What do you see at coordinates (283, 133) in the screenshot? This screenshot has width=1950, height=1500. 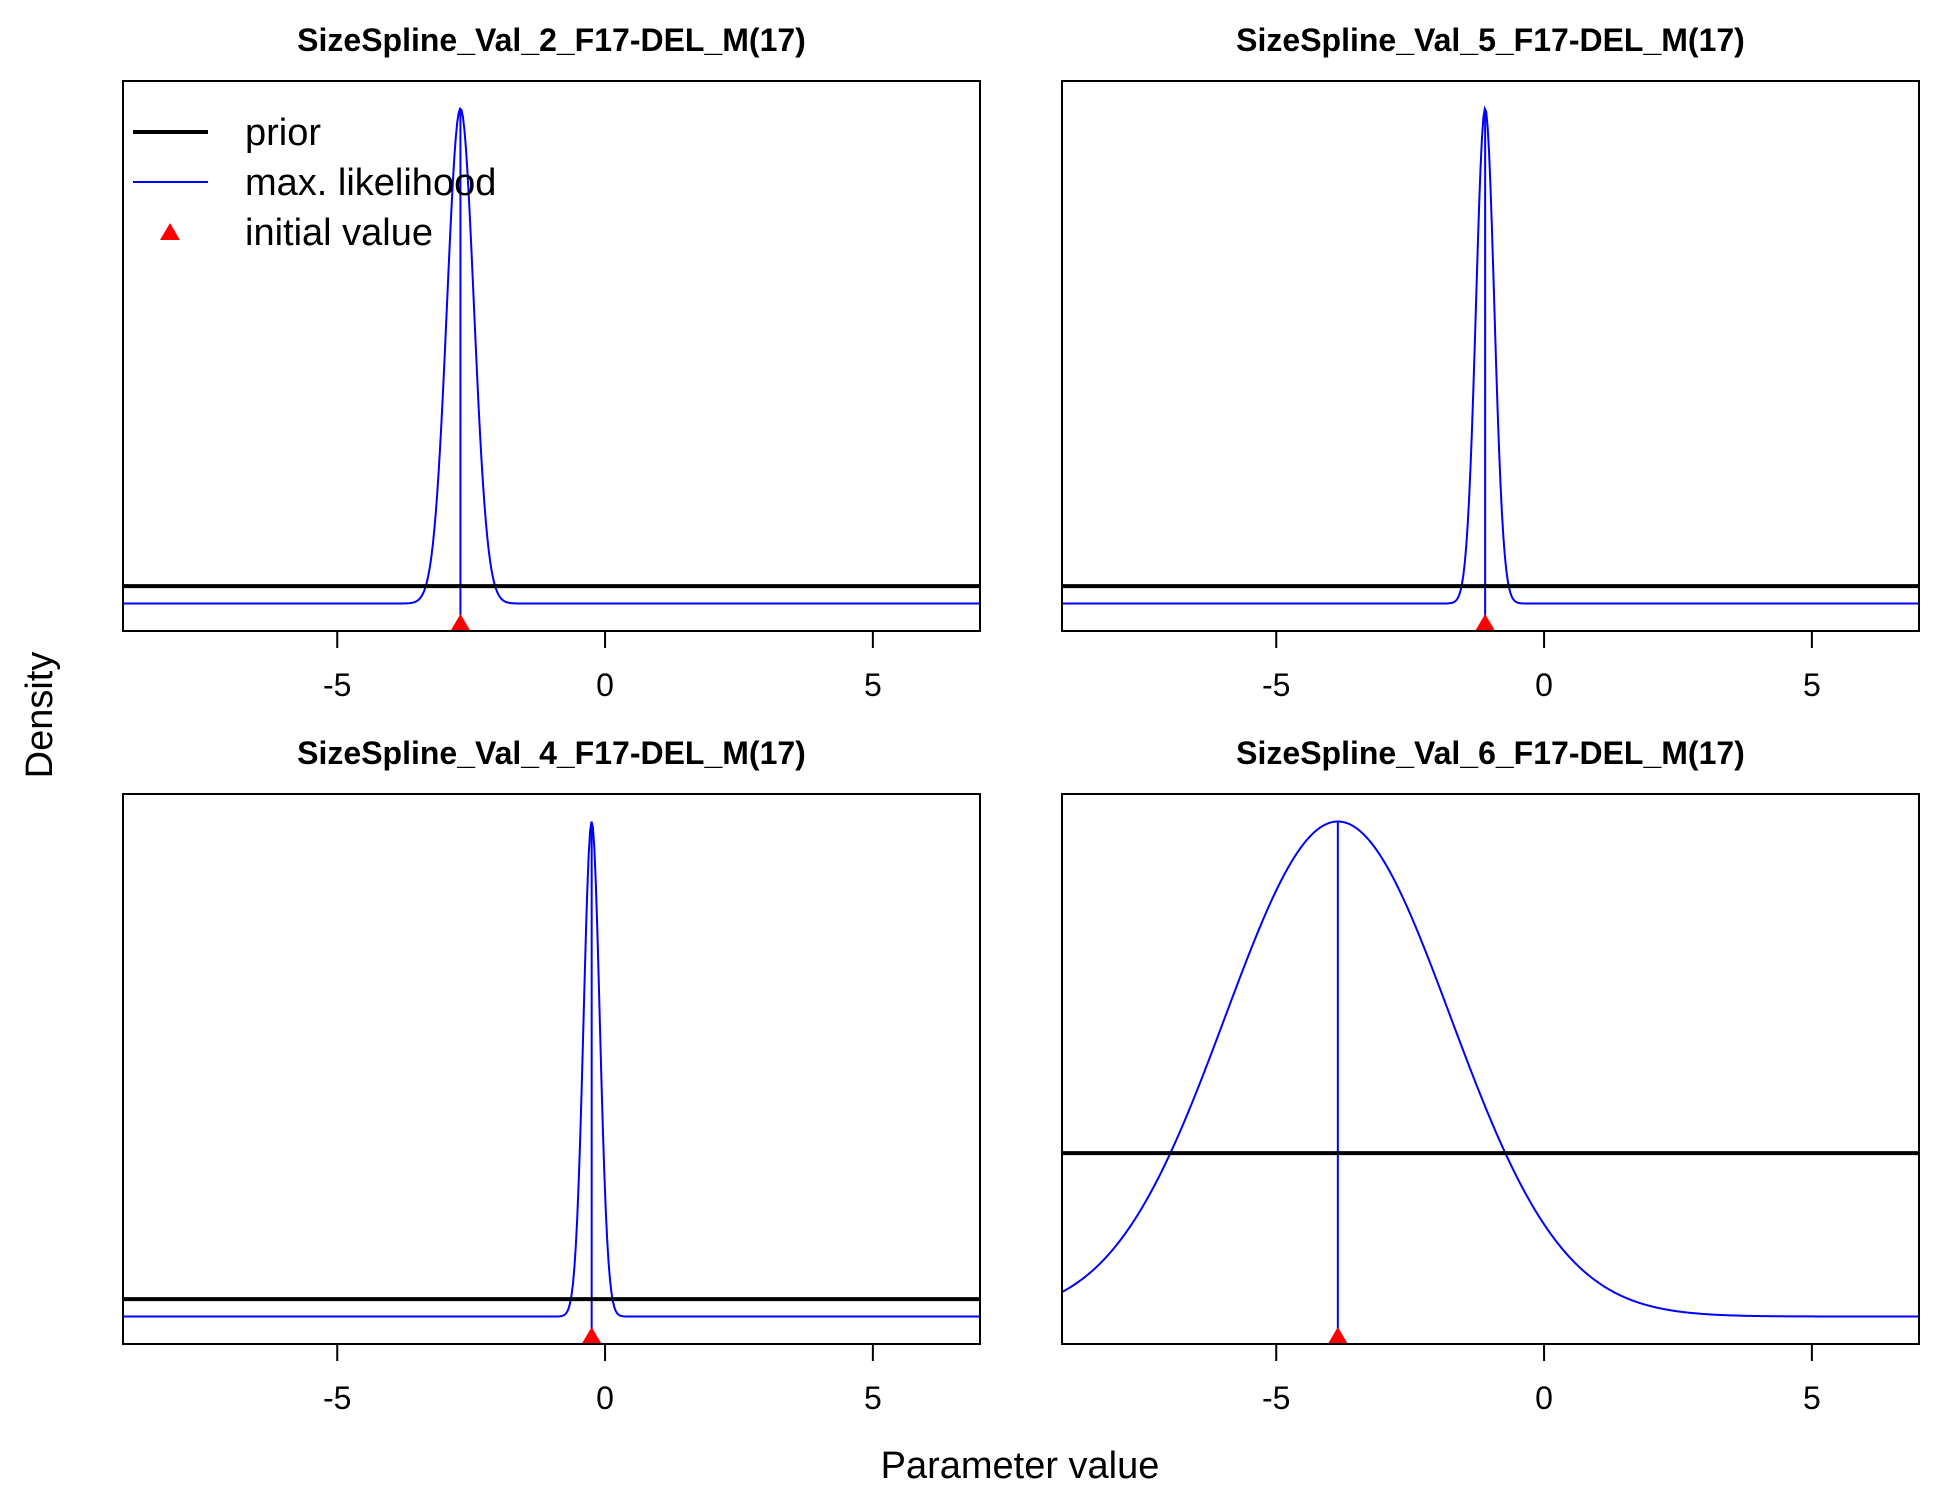 I see `legend-label: prior` at bounding box center [283, 133].